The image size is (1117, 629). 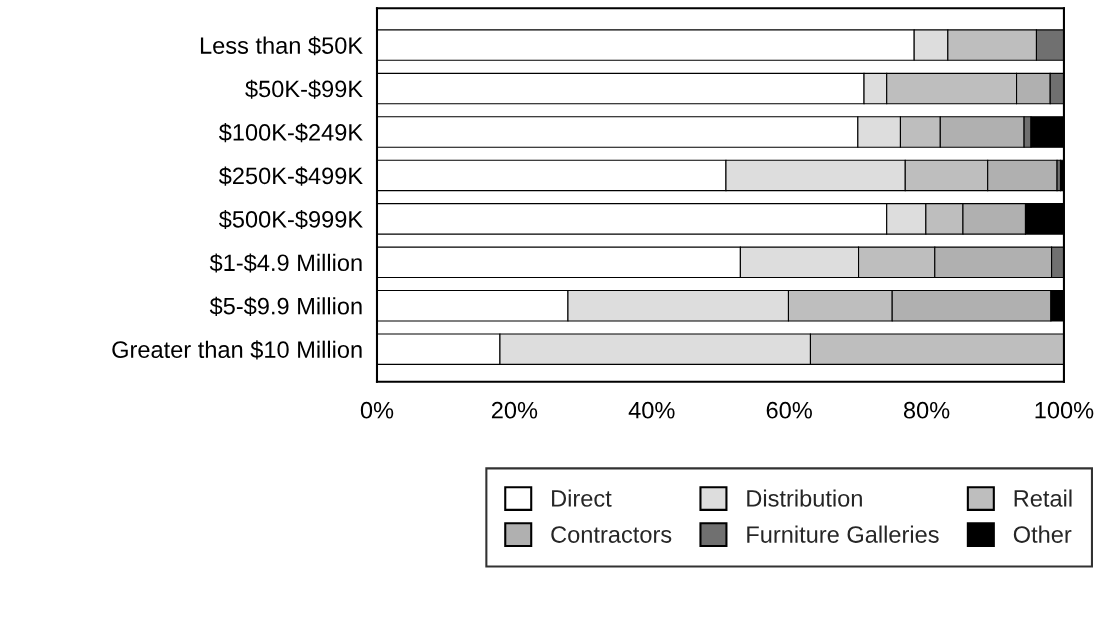 What do you see at coordinates (926, 410) in the screenshot?
I see `x-tick-label: 80%` at bounding box center [926, 410].